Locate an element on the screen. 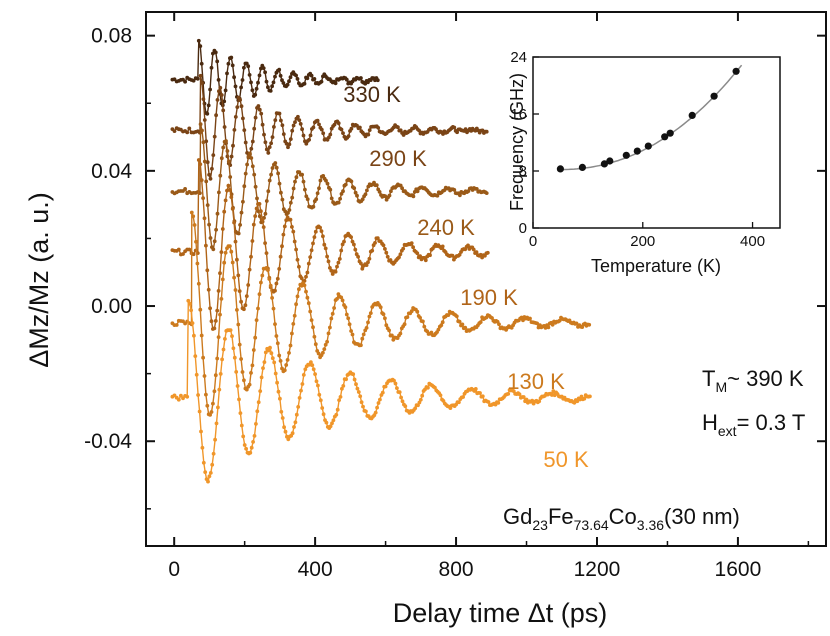 The image size is (830, 636). inset-y-tick-label: 16 is located at coordinates (518, 114).